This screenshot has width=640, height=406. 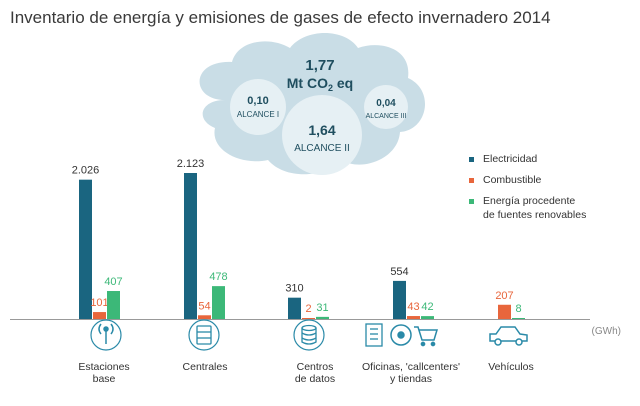 I want to click on antenna-icon, so click(x=106, y=335).